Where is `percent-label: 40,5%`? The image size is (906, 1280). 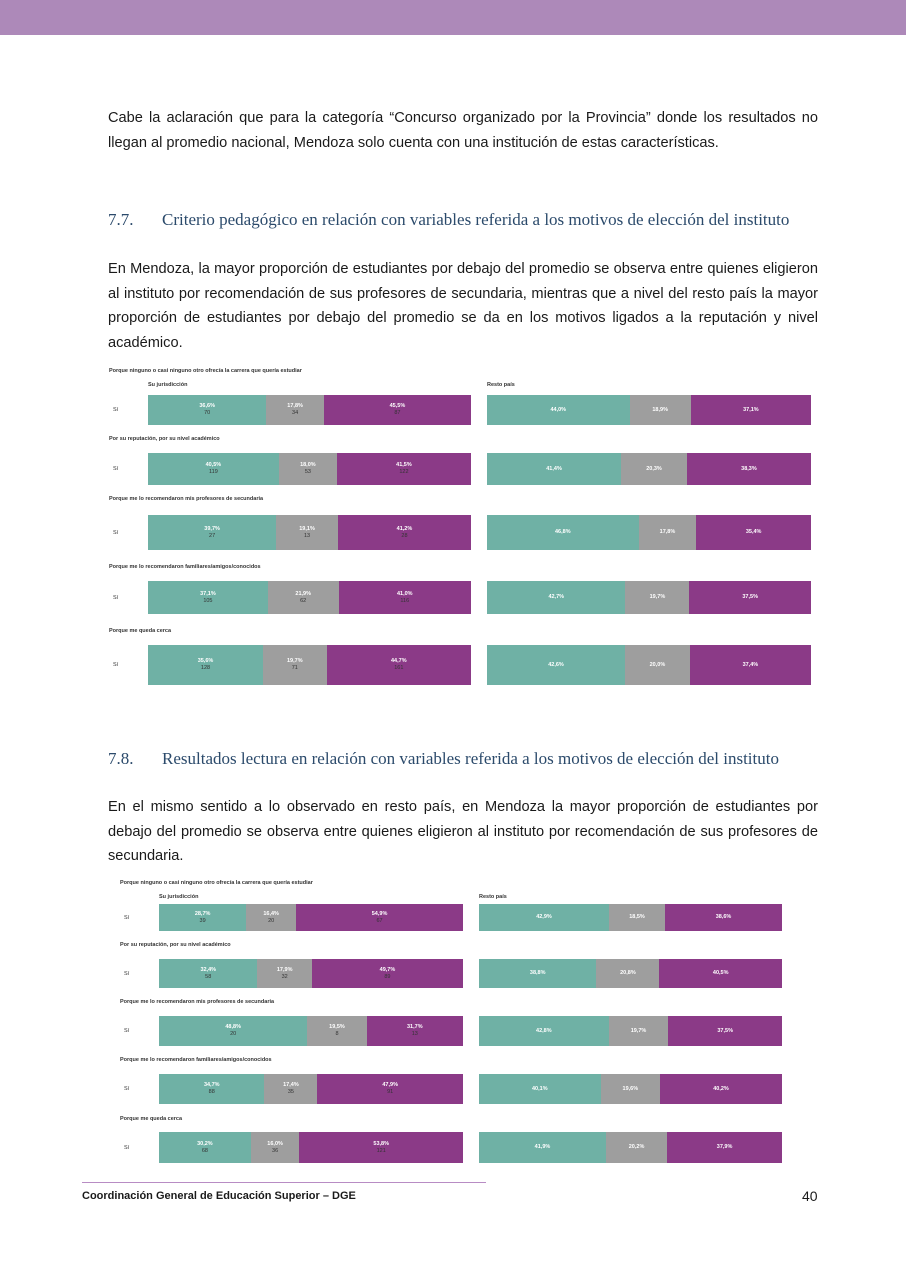
percent-label: 40,5% is located at coordinates (213, 465).